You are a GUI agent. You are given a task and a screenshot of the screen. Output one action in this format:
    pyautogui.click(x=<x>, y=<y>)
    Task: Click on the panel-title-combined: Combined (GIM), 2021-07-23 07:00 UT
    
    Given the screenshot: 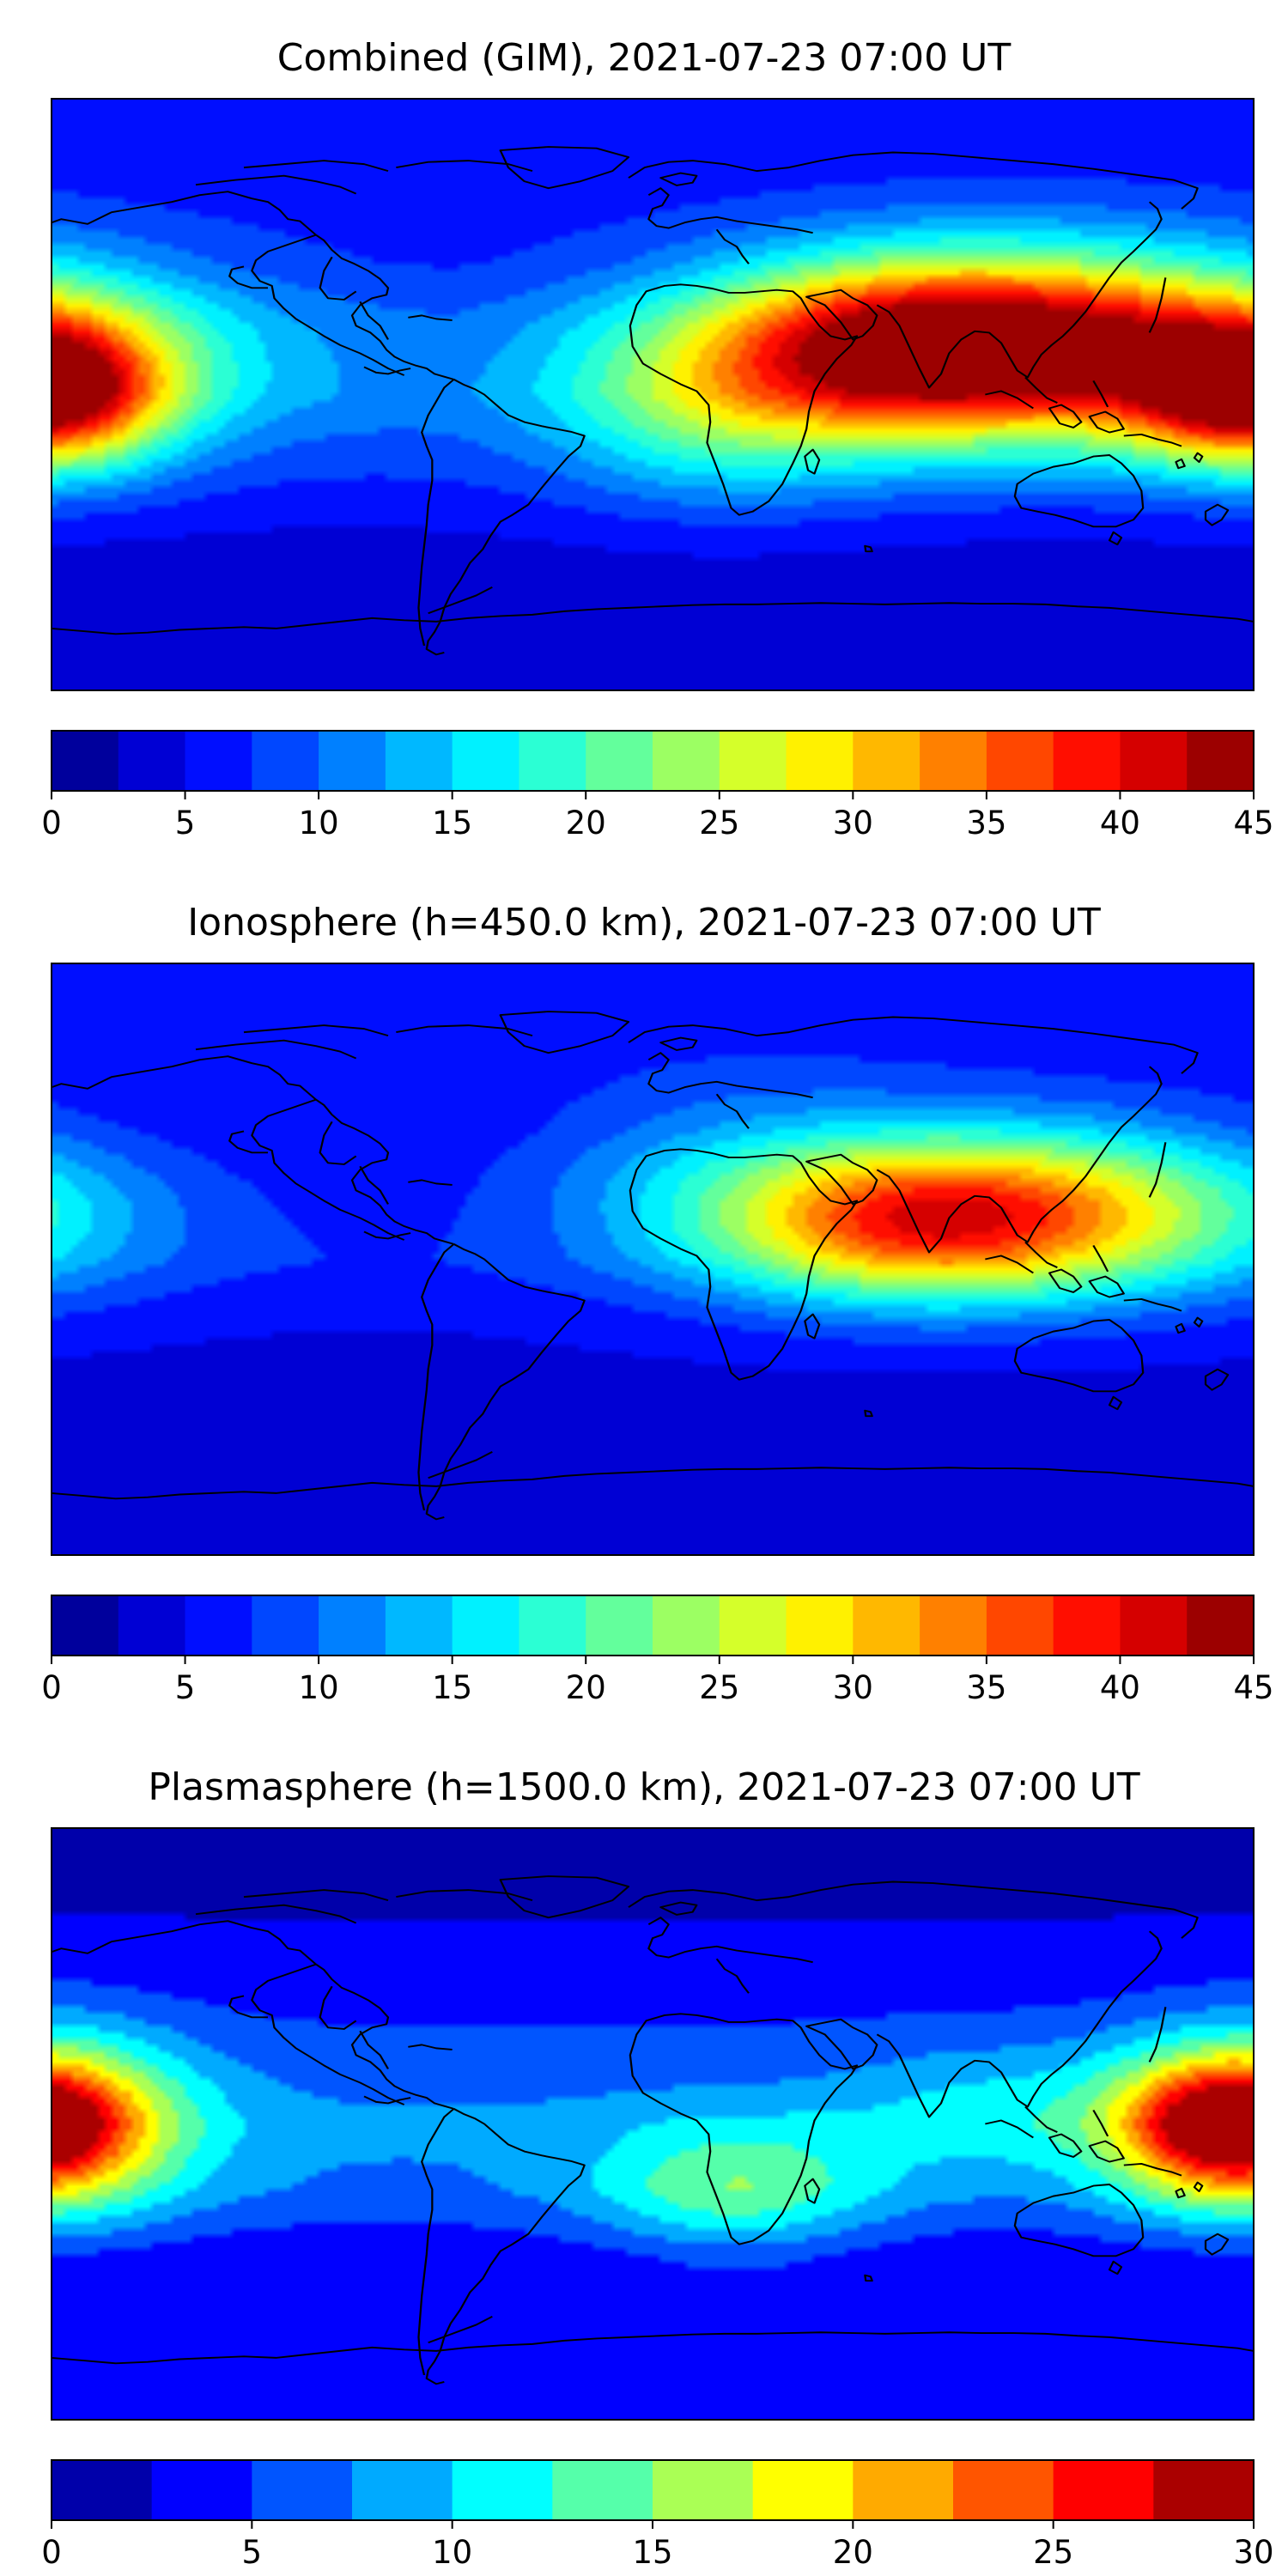 What is the action you would take?
    pyautogui.click(x=644, y=58)
    